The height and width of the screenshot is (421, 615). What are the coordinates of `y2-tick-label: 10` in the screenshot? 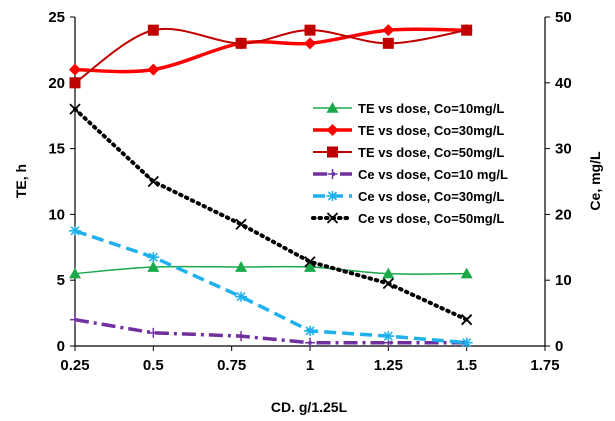 It's located at (563, 280).